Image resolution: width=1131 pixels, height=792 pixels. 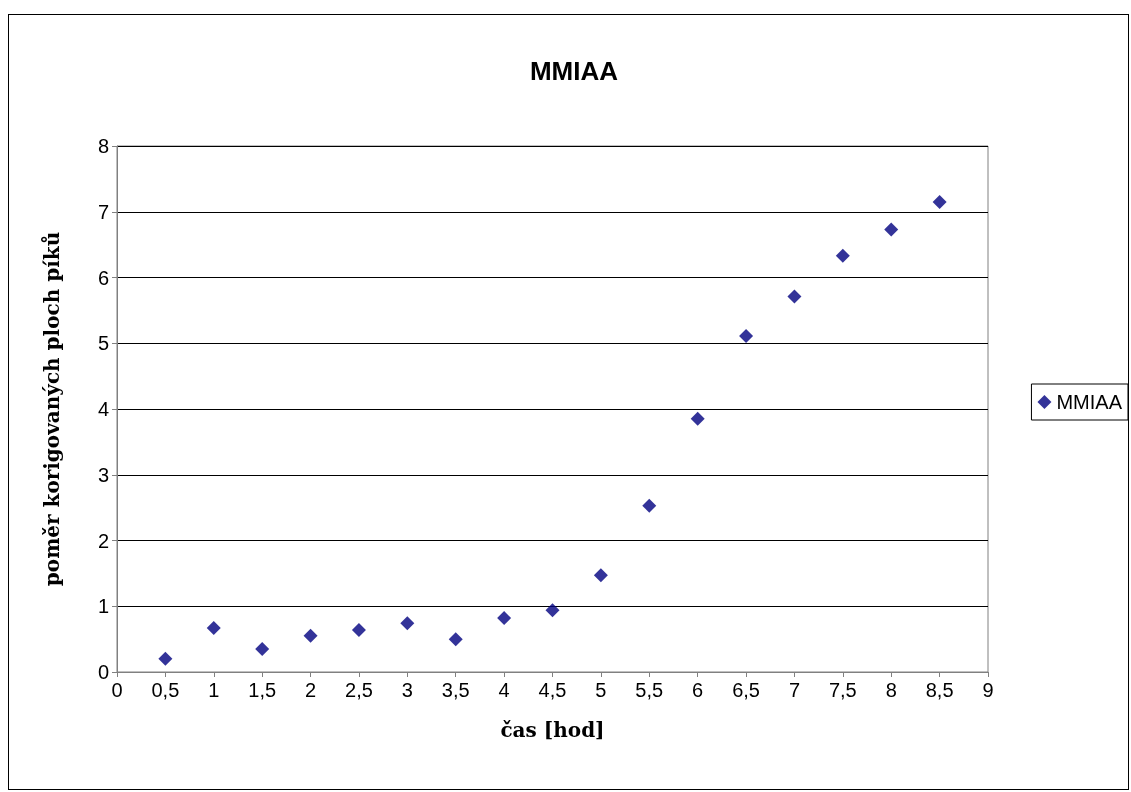 I want to click on y-tick-label: 8, so click(x=103, y=146).